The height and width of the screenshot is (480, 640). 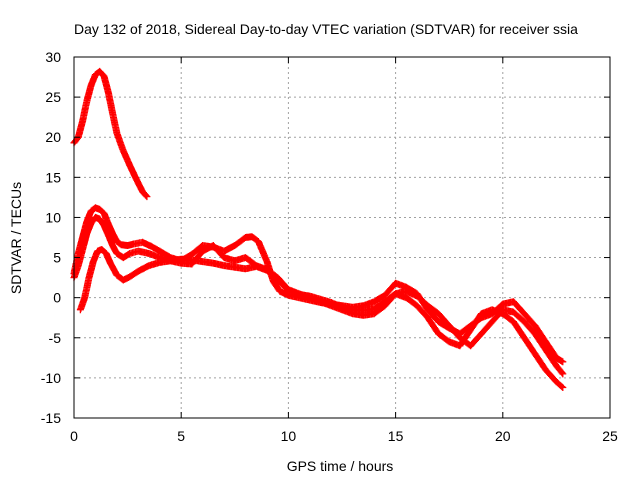 What do you see at coordinates (51, 418) in the screenshot?
I see `y-tick-label: -15` at bounding box center [51, 418].